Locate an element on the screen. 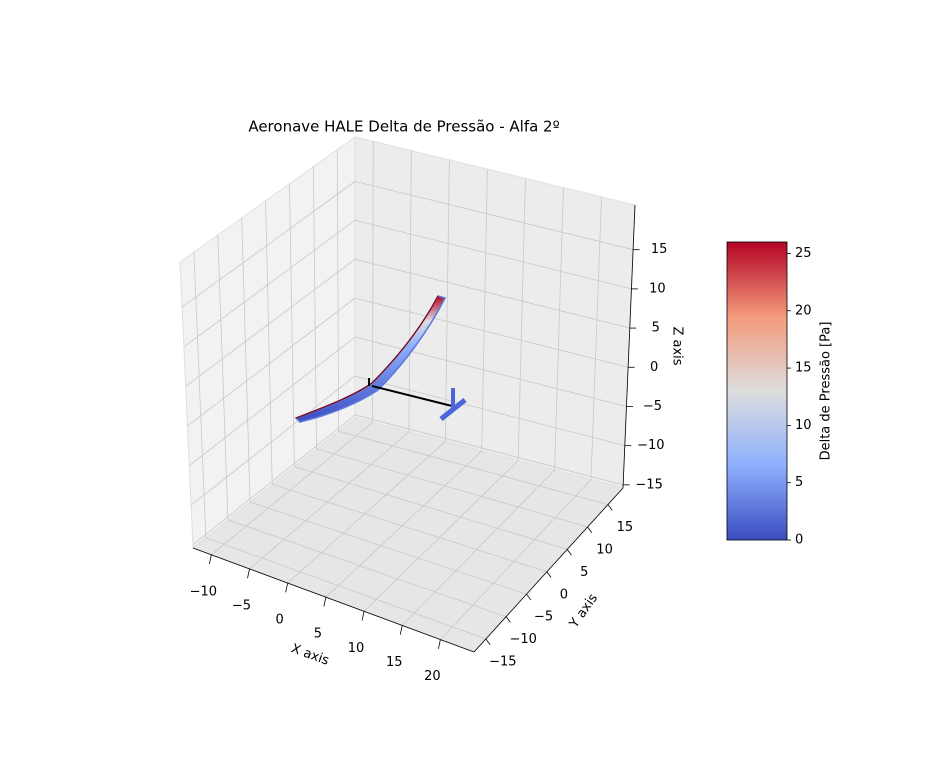 This screenshot has height=774, width=927. aircraft is located at coordinates (380, 359).